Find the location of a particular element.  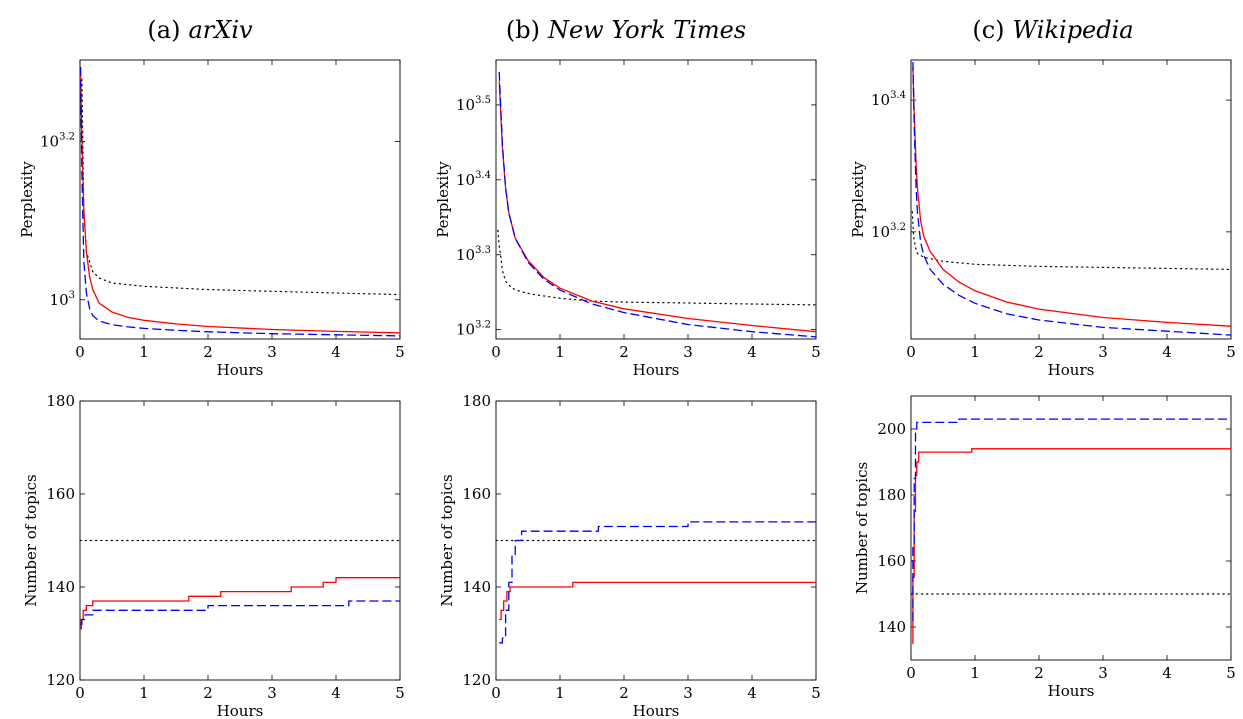

arxiv-perplexity-title: (a) arXiv is located at coordinates (200, 30).